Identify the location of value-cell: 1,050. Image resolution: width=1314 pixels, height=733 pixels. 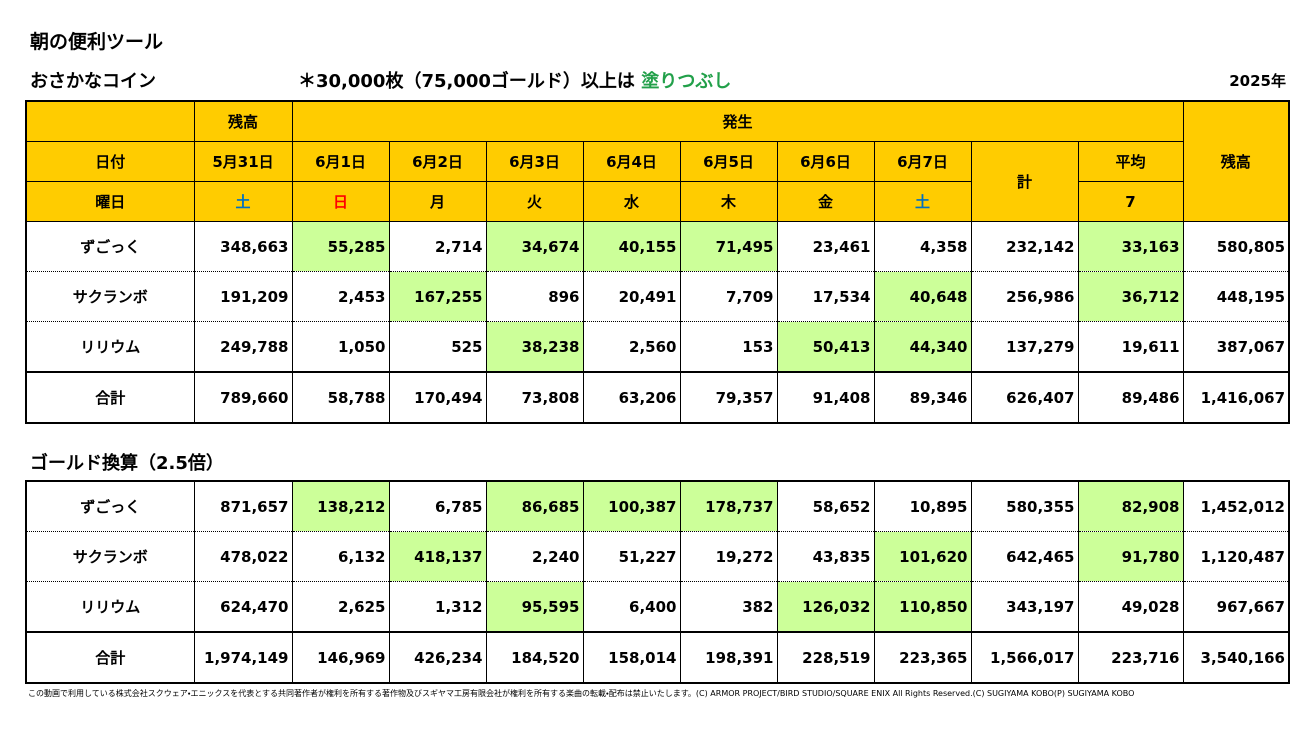
(340, 347).